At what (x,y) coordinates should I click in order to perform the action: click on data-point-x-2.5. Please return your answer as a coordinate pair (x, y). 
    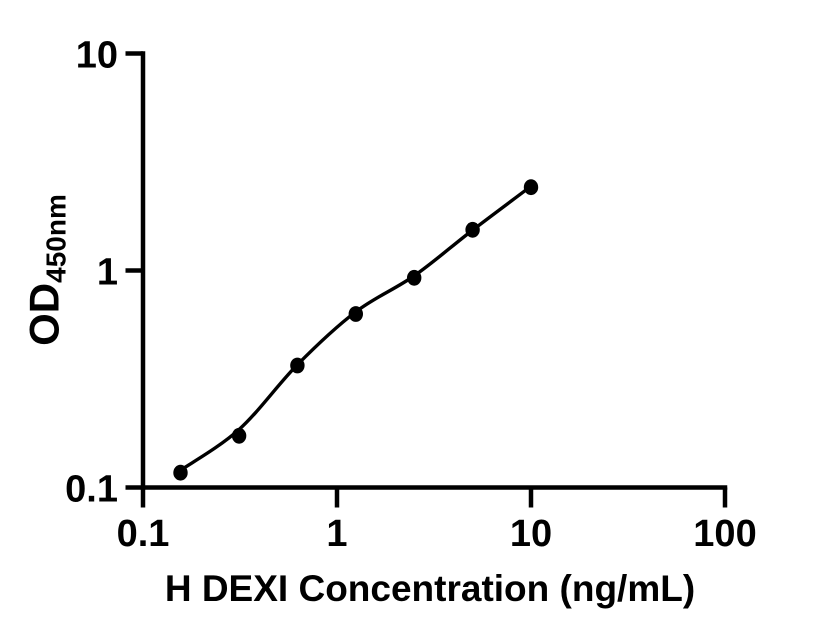
    Looking at the image, I should click on (414, 277).